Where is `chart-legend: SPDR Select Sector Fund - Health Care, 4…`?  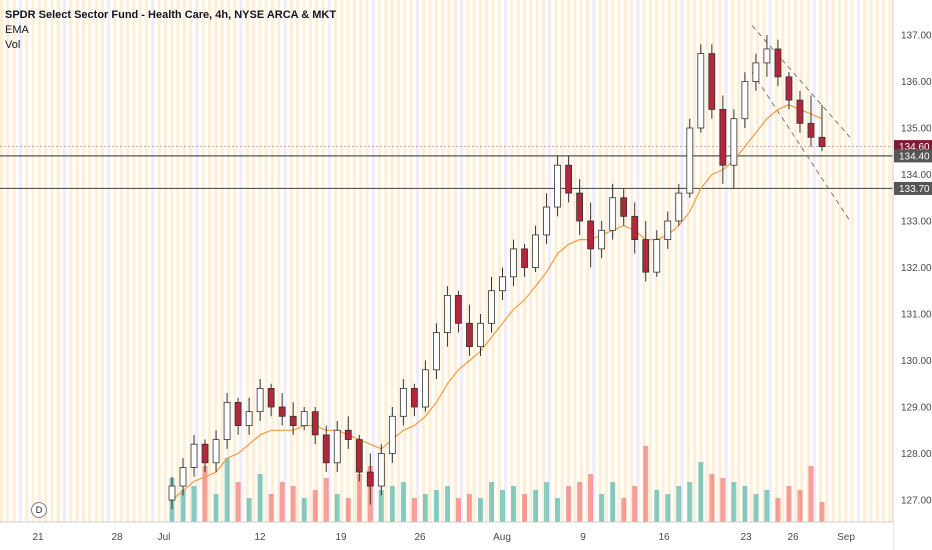 chart-legend: SPDR Select Sector Fund - Health Care, 4… is located at coordinates (170, 30).